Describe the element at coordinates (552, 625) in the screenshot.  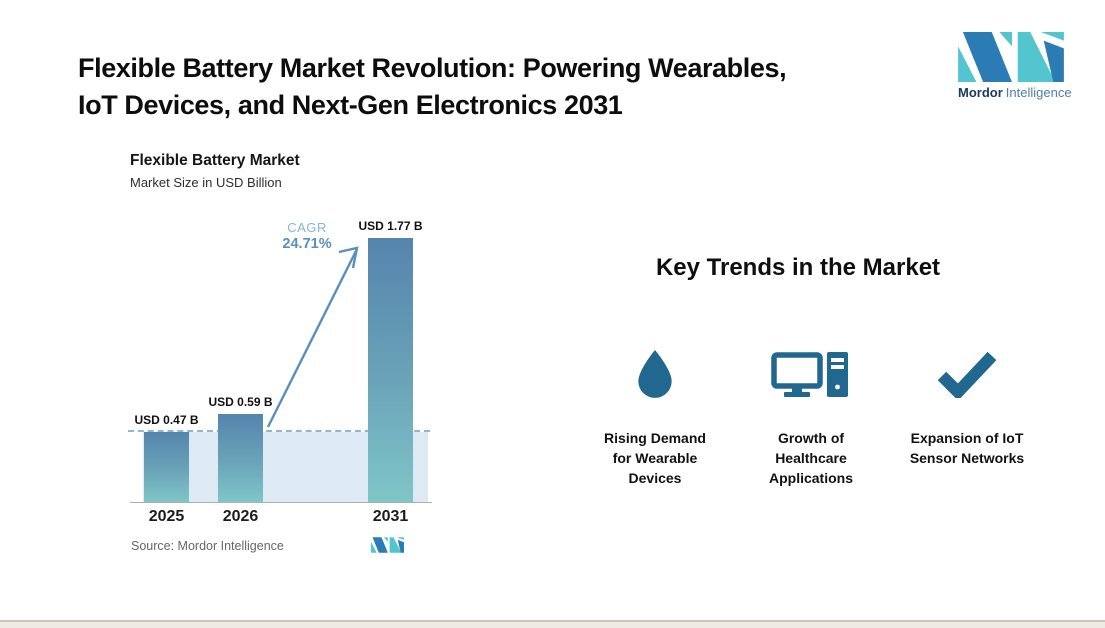
I see `bottom-strip` at that location.